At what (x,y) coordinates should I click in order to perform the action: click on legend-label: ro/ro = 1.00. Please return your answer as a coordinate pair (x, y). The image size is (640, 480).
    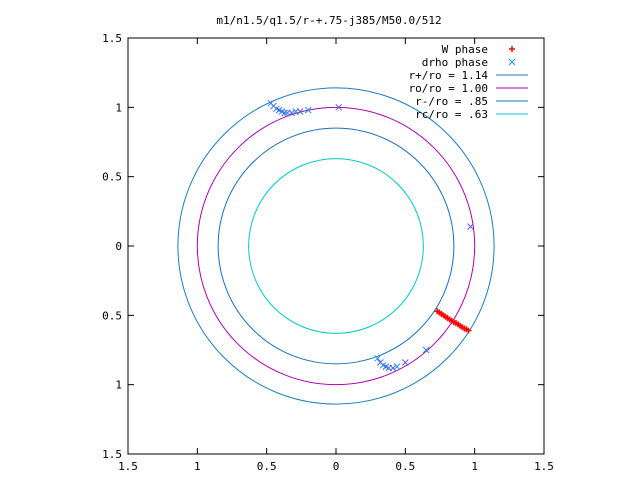
    Looking at the image, I should click on (448, 88).